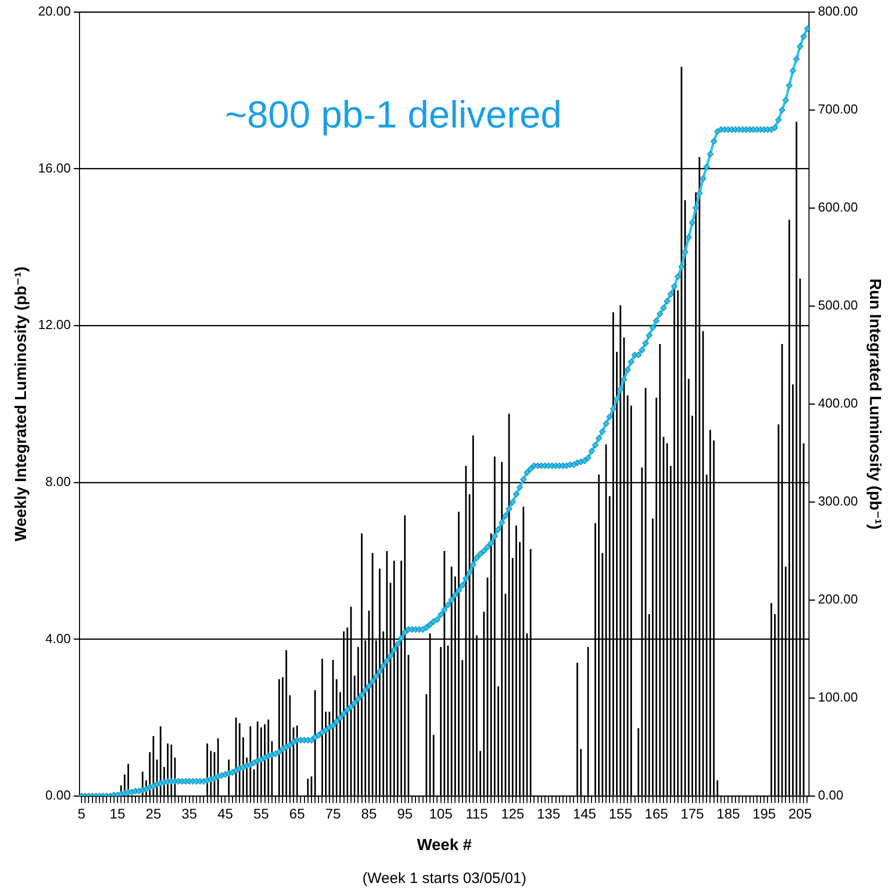  Describe the element at coordinates (58, 481) in the screenshot. I see `y-tick-label: 8.00` at that location.